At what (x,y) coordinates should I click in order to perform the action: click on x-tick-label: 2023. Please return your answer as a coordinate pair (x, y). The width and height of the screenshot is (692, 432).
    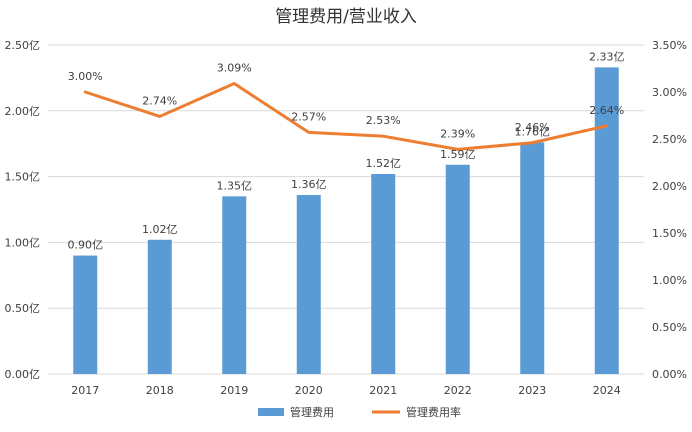
    Looking at the image, I should click on (532, 390).